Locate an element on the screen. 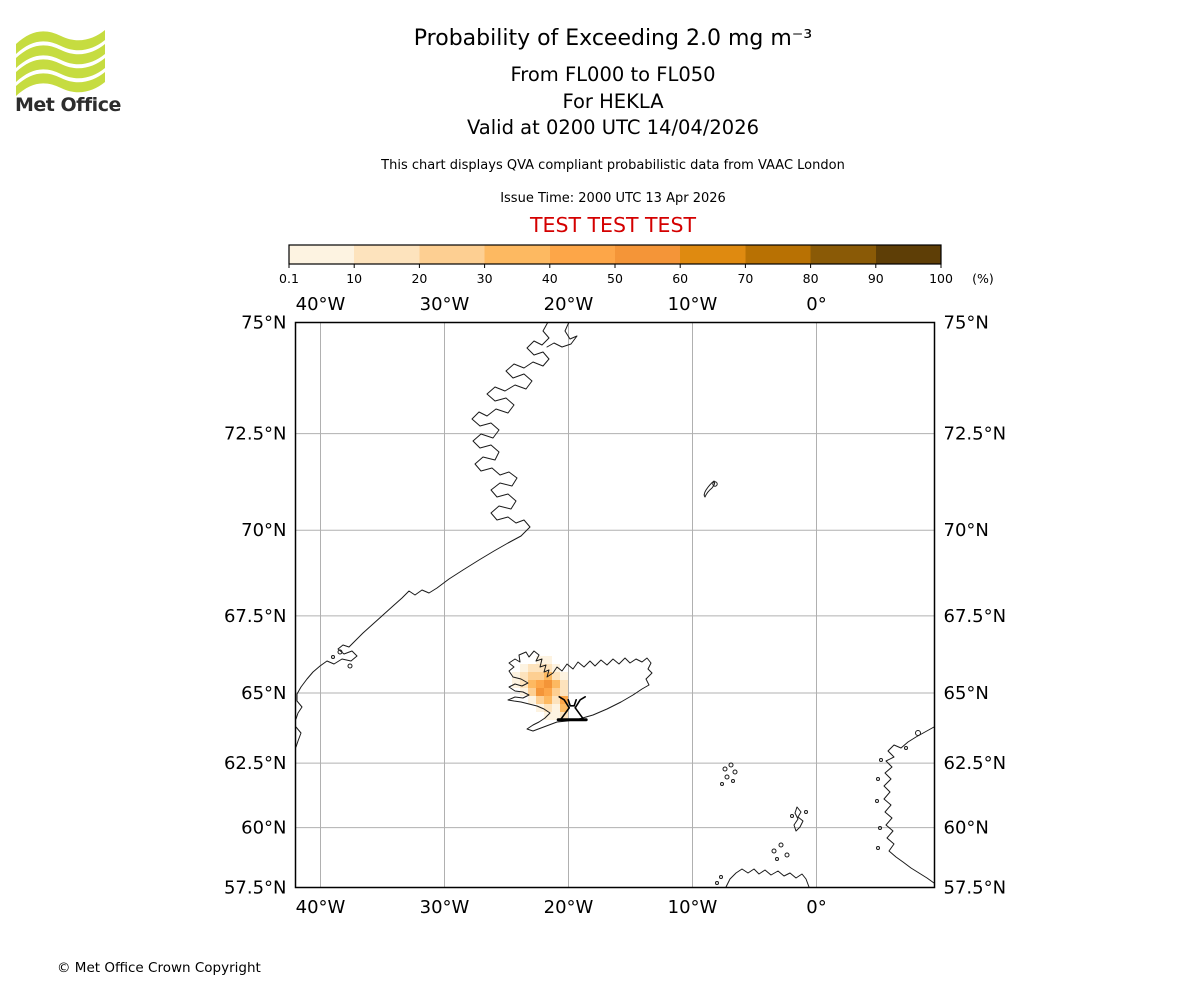 This screenshot has height=1000, width=1200. y-axis-label-left: 62.5°N is located at coordinates (255, 763).